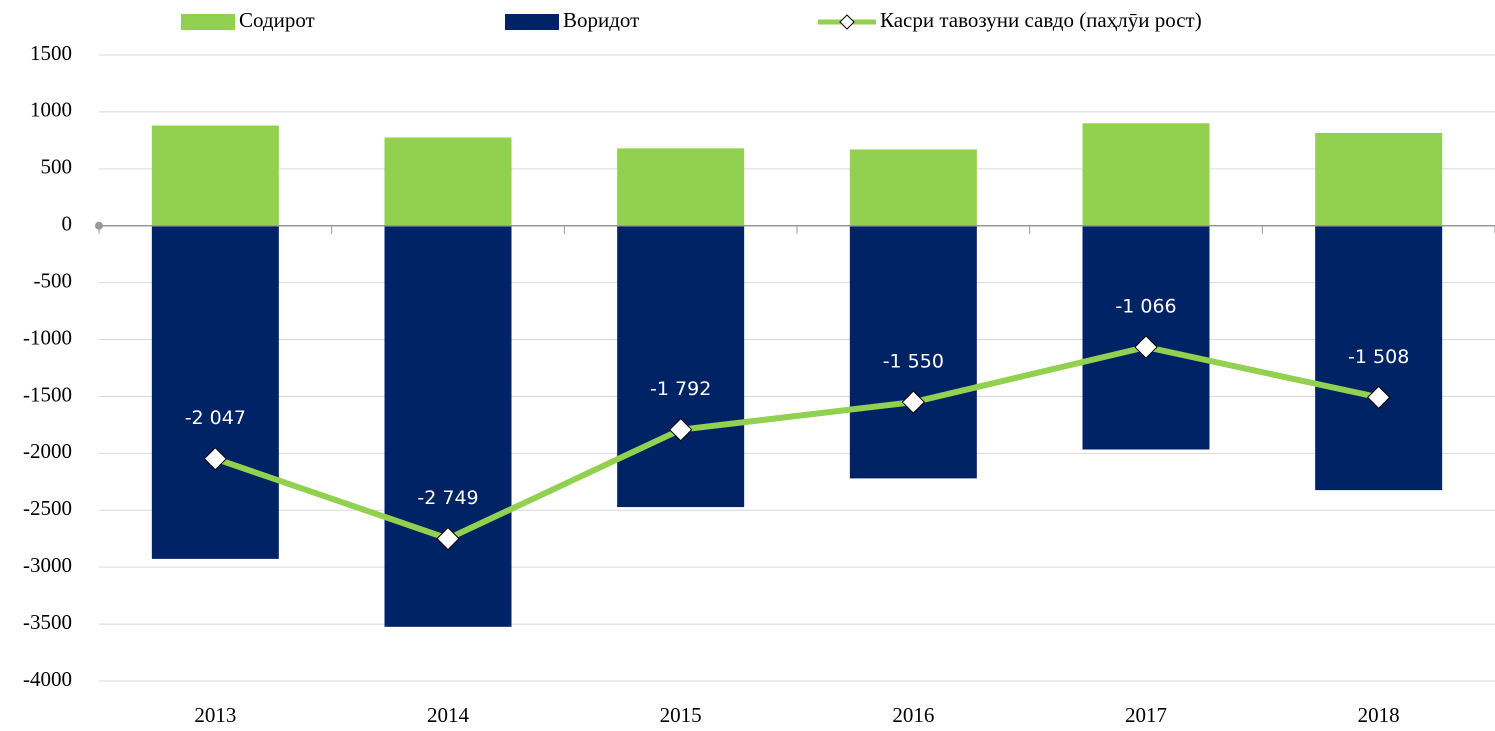  What do you see at coordinates (448, 715) in the screenshot?
I see `x-tick-label: 2014` at bounding box center [448, 715].